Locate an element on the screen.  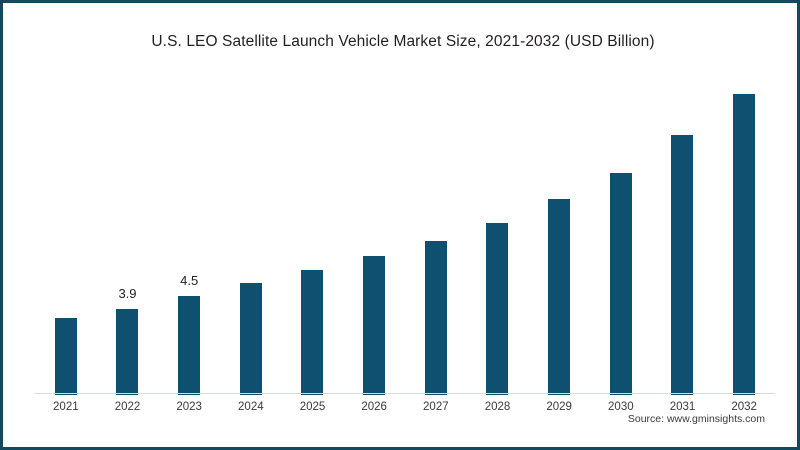
x-axis-tick-label: 2027 is located at coordinates (436, 407).